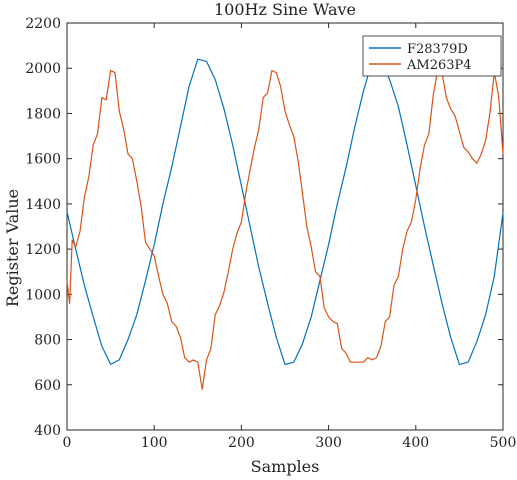 This screenshot has height=480, width=517. Describe the element at coordinates (43, 69) in the screenshot. I see `y-tick-label: 2000` at that location.